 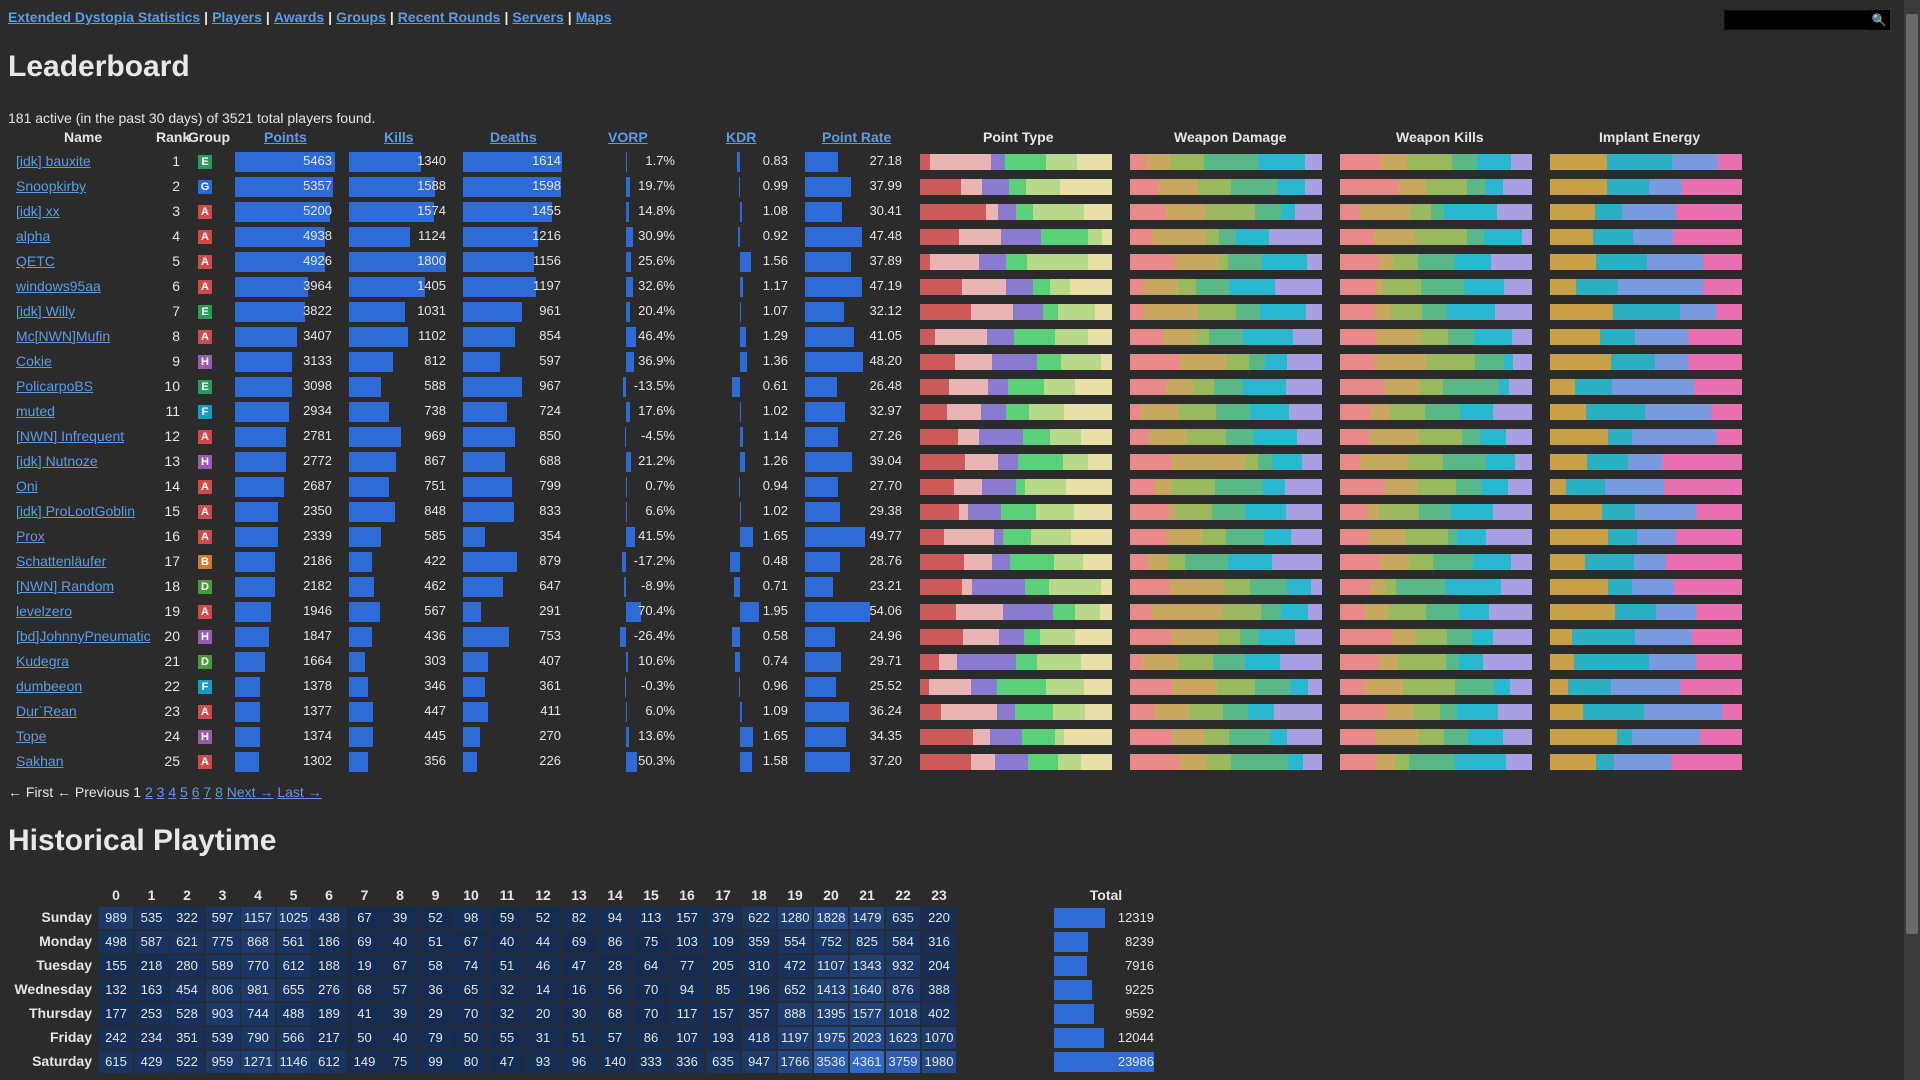 I want to click on playtime-cell: 75, so click(x=651, y=942).